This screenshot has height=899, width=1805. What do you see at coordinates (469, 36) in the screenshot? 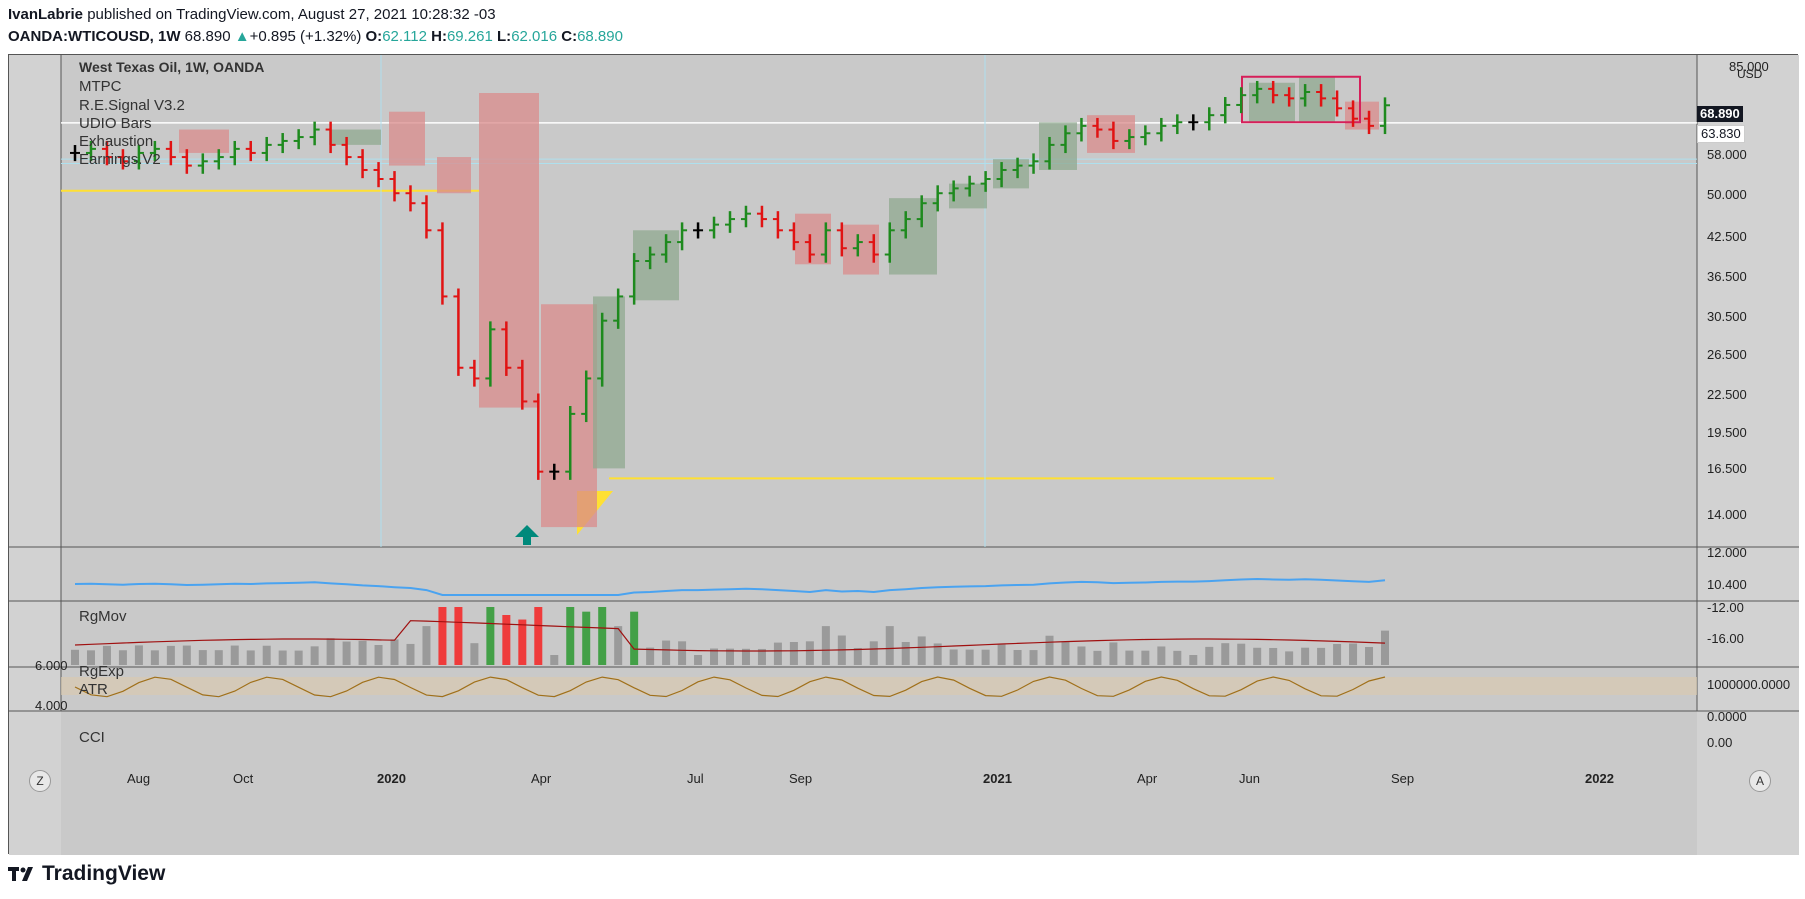
I see `high-value: 69.261` at bounding box center [469, 36].